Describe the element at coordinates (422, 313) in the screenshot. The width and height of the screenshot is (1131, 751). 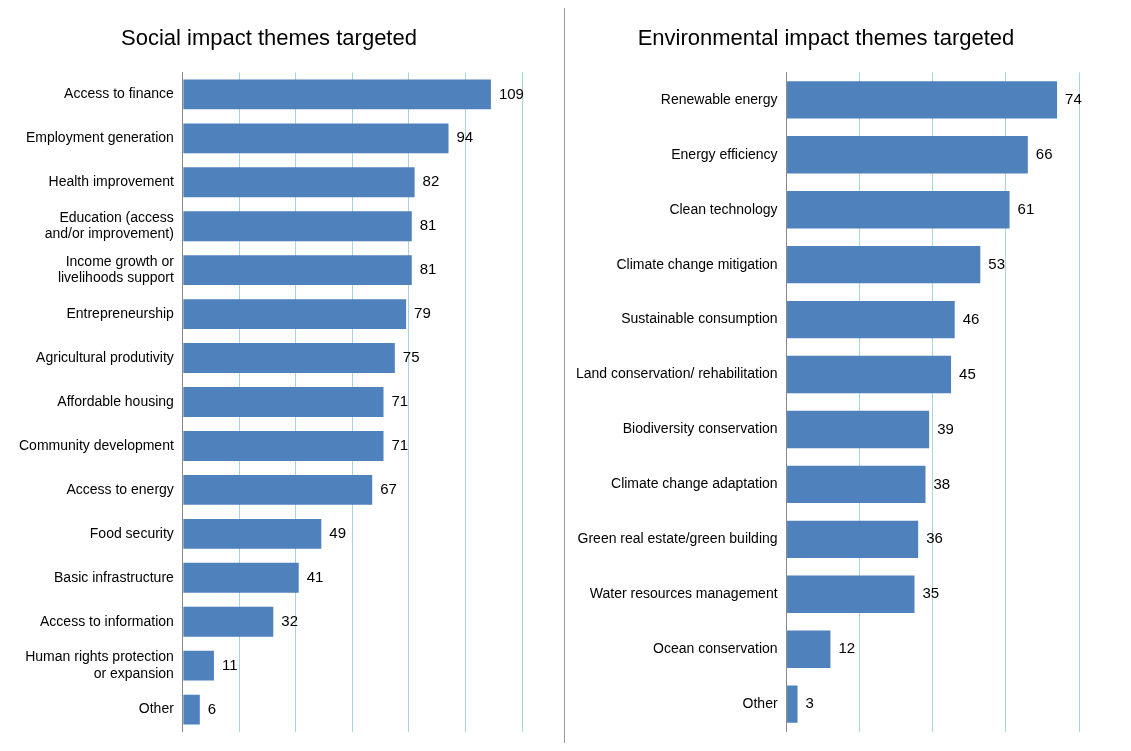
I see `data-label: 79` at that location.